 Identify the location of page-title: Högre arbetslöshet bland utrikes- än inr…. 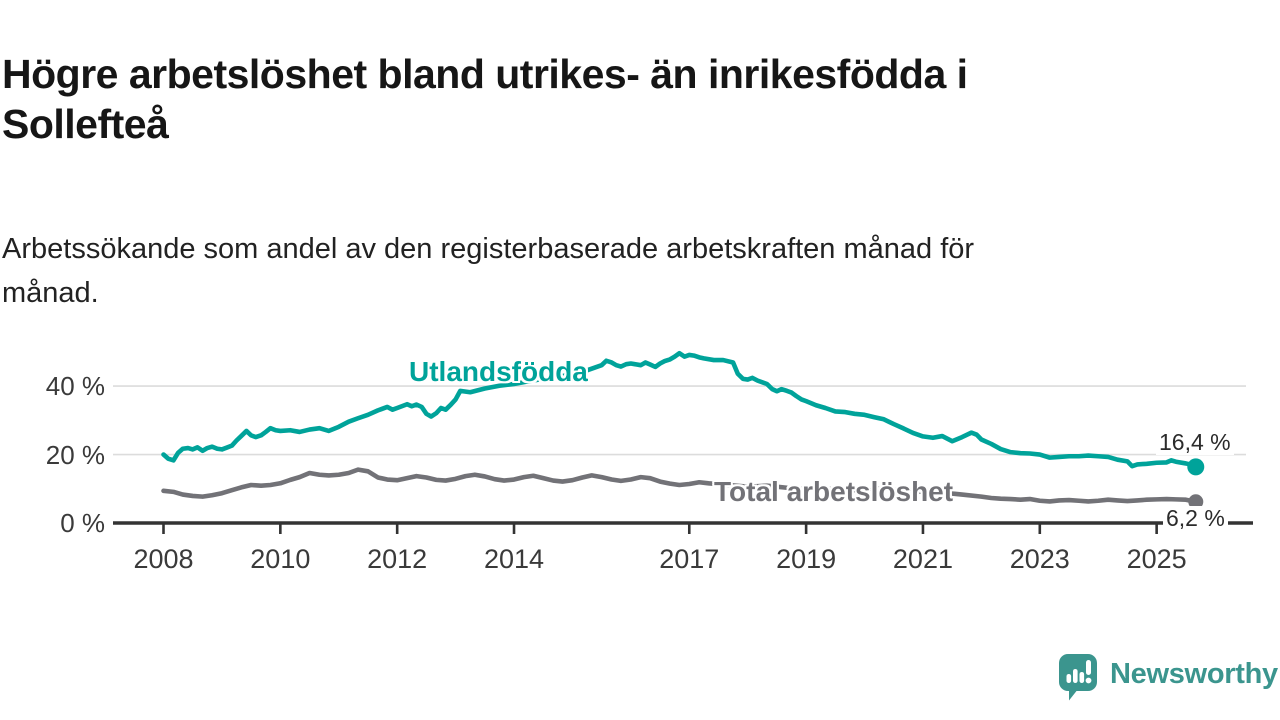
(485, 99).